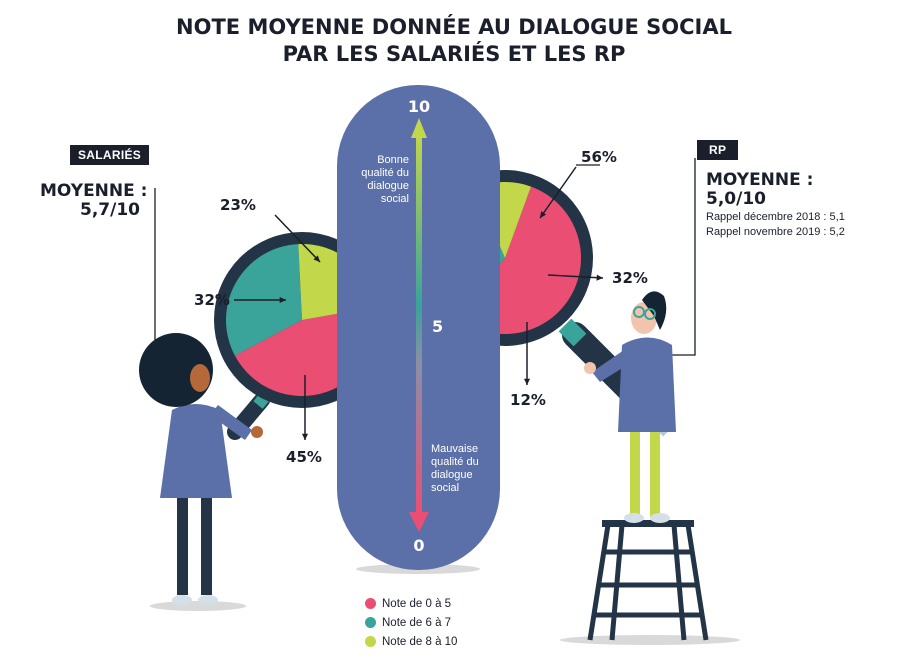 The image size is (908, 670). Describe the element at coordinates (454, 54) in the screenshot. I see `title-line-2: PAR LES SALARIÉS ET LES RP` at that location.